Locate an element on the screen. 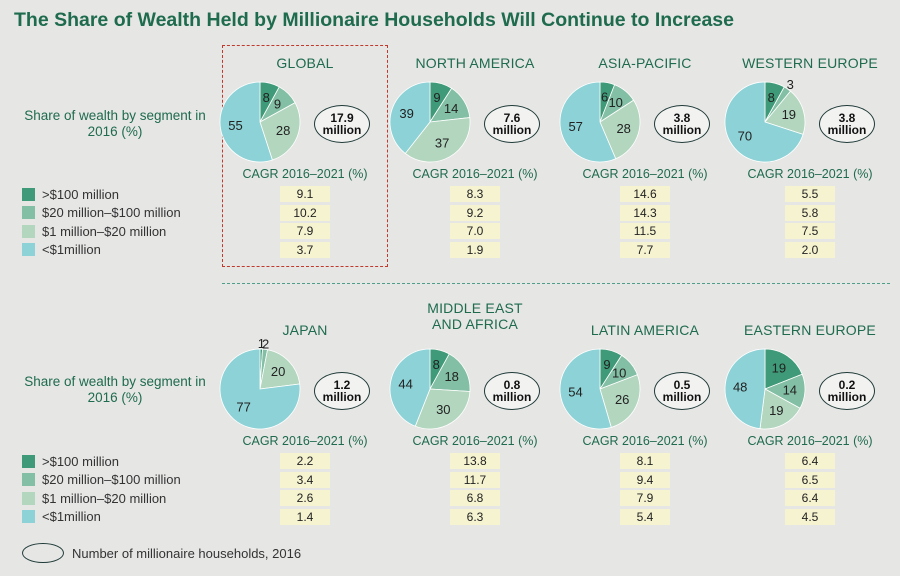  cagr-cell: 10.2 is located at coordinates (305, 212).